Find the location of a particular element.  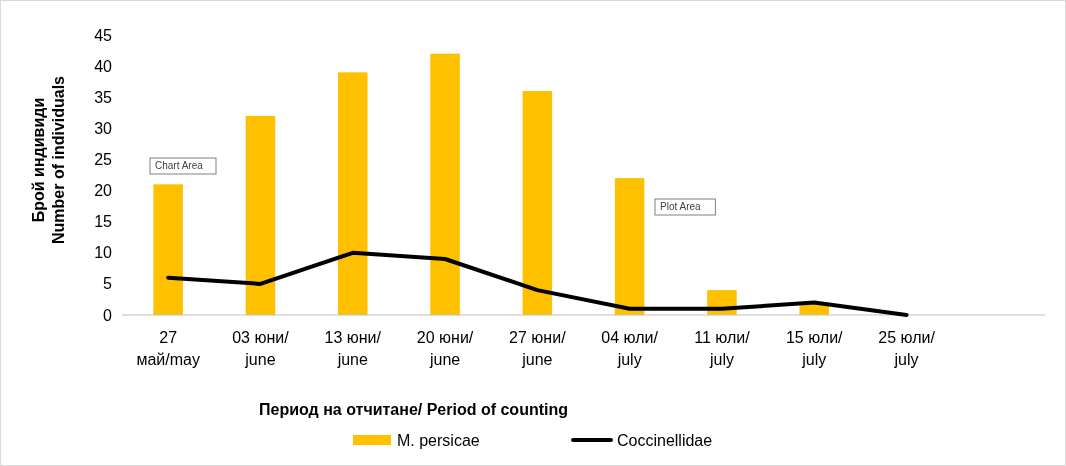

y-tick-label: 20 is located at coordinates (103, 191).